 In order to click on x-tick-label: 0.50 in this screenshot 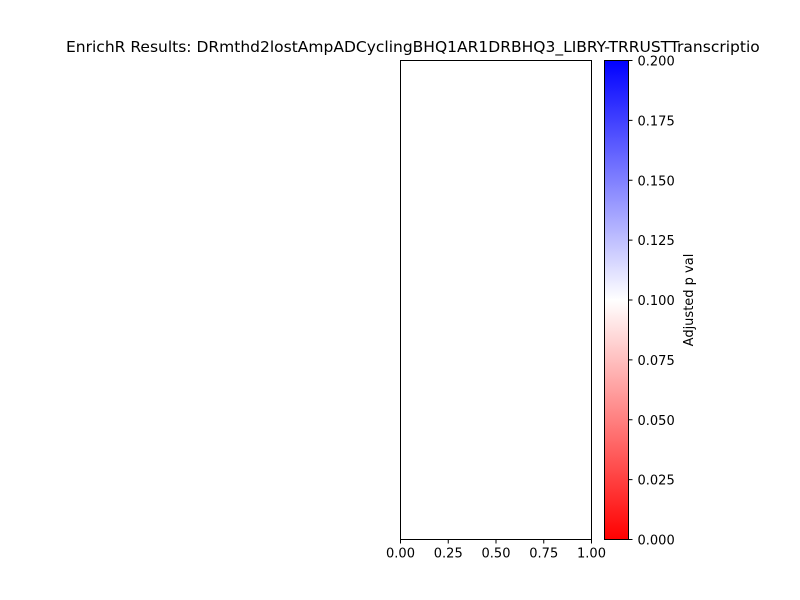, I will do `click(496, 554)`.